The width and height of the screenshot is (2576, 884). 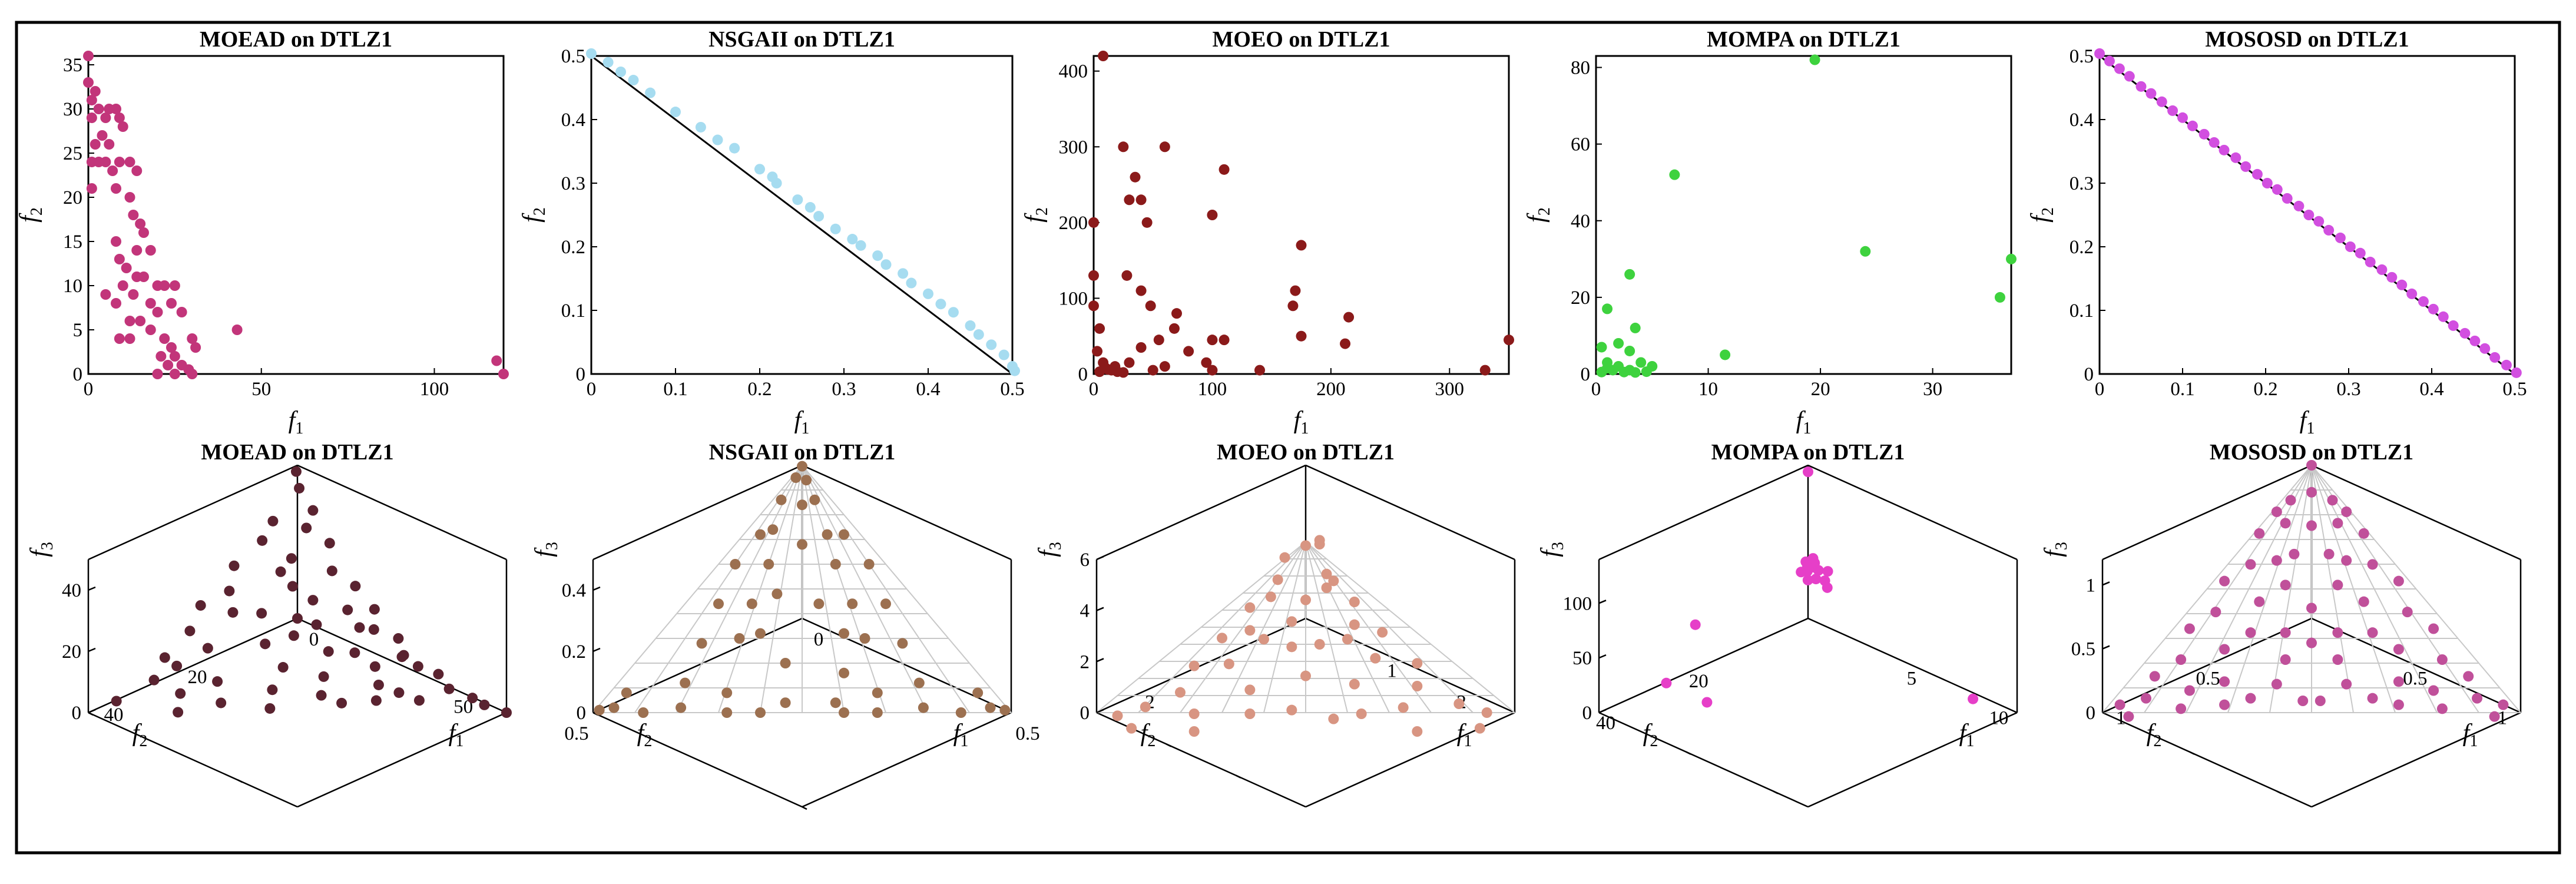 What do you see at coordinates (2265, 389) in the screenshot?
I see `x-tick-label: 0.2` at bounding box center [2265, 389].